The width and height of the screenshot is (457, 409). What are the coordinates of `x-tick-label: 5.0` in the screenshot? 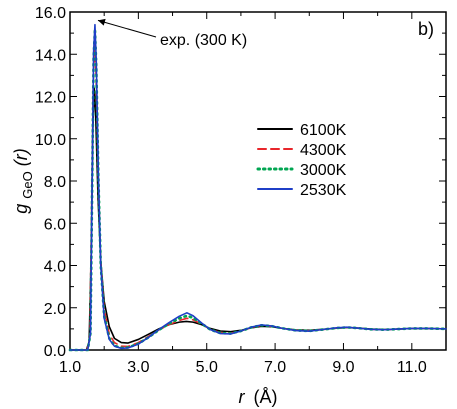 It's located at (207, 367).